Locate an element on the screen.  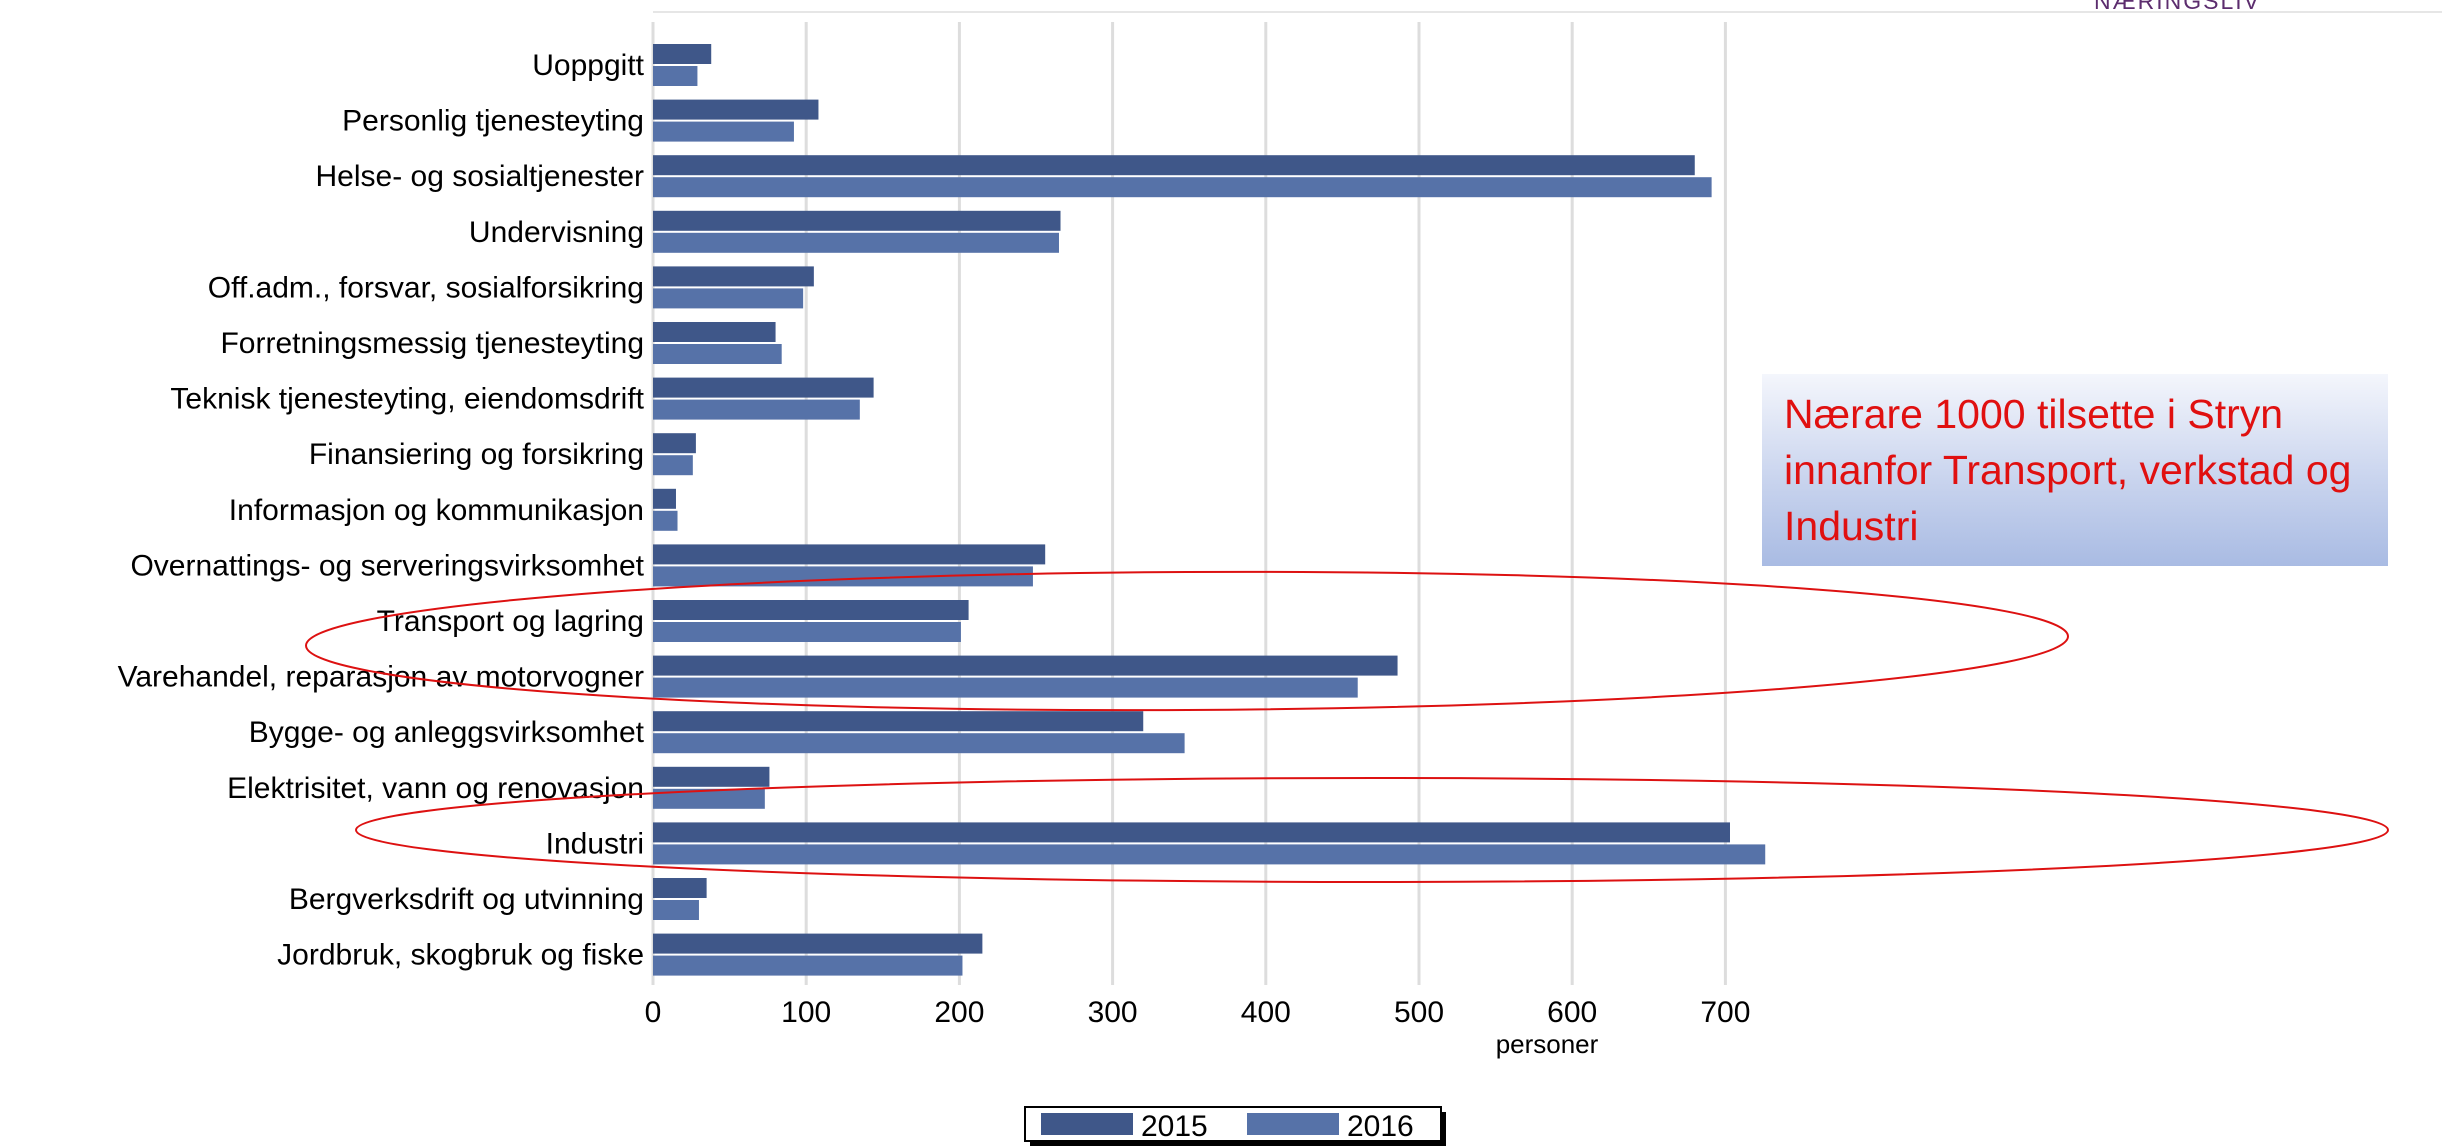
x-tick-label: 100 is located at coordinates (806, 1012).